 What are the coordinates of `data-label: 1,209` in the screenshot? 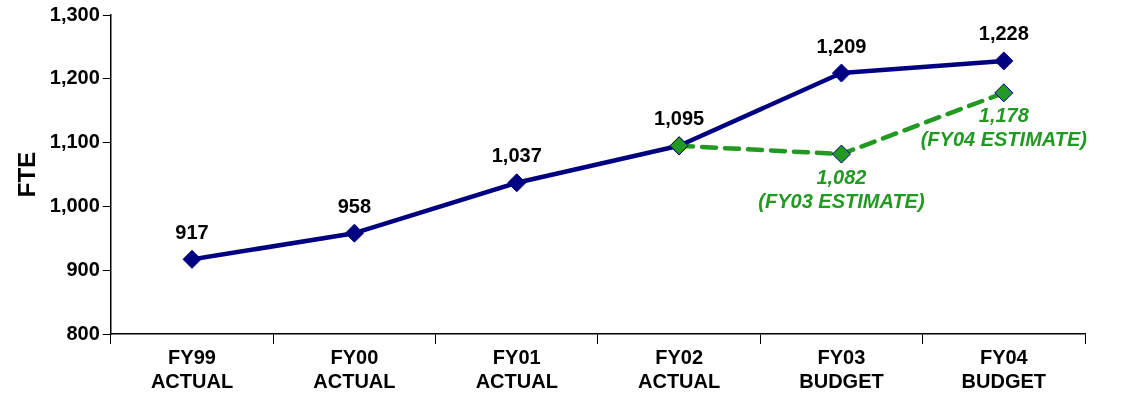 It's located at (841, 45).